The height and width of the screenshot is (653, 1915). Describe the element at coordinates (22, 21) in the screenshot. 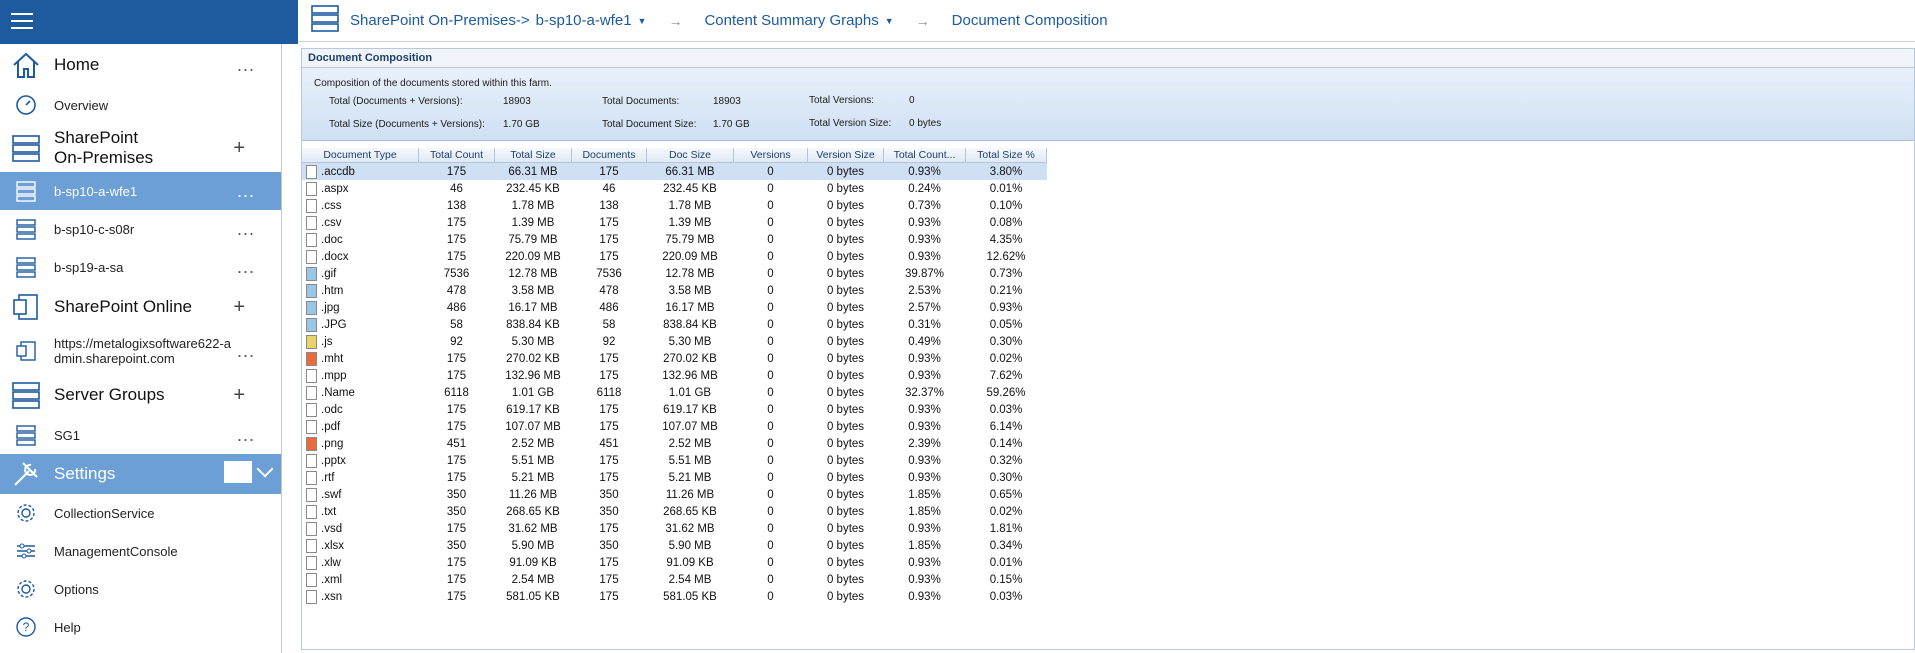

I see `menu-icon` at that location.